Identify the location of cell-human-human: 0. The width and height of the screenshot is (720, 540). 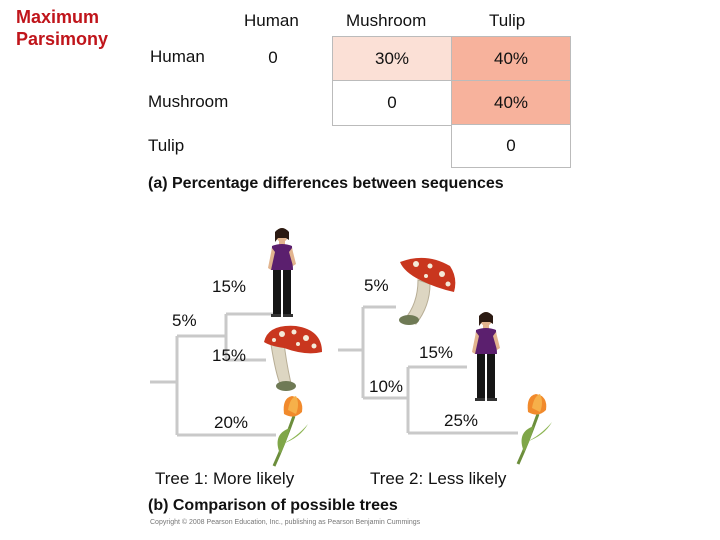
(273, 57).